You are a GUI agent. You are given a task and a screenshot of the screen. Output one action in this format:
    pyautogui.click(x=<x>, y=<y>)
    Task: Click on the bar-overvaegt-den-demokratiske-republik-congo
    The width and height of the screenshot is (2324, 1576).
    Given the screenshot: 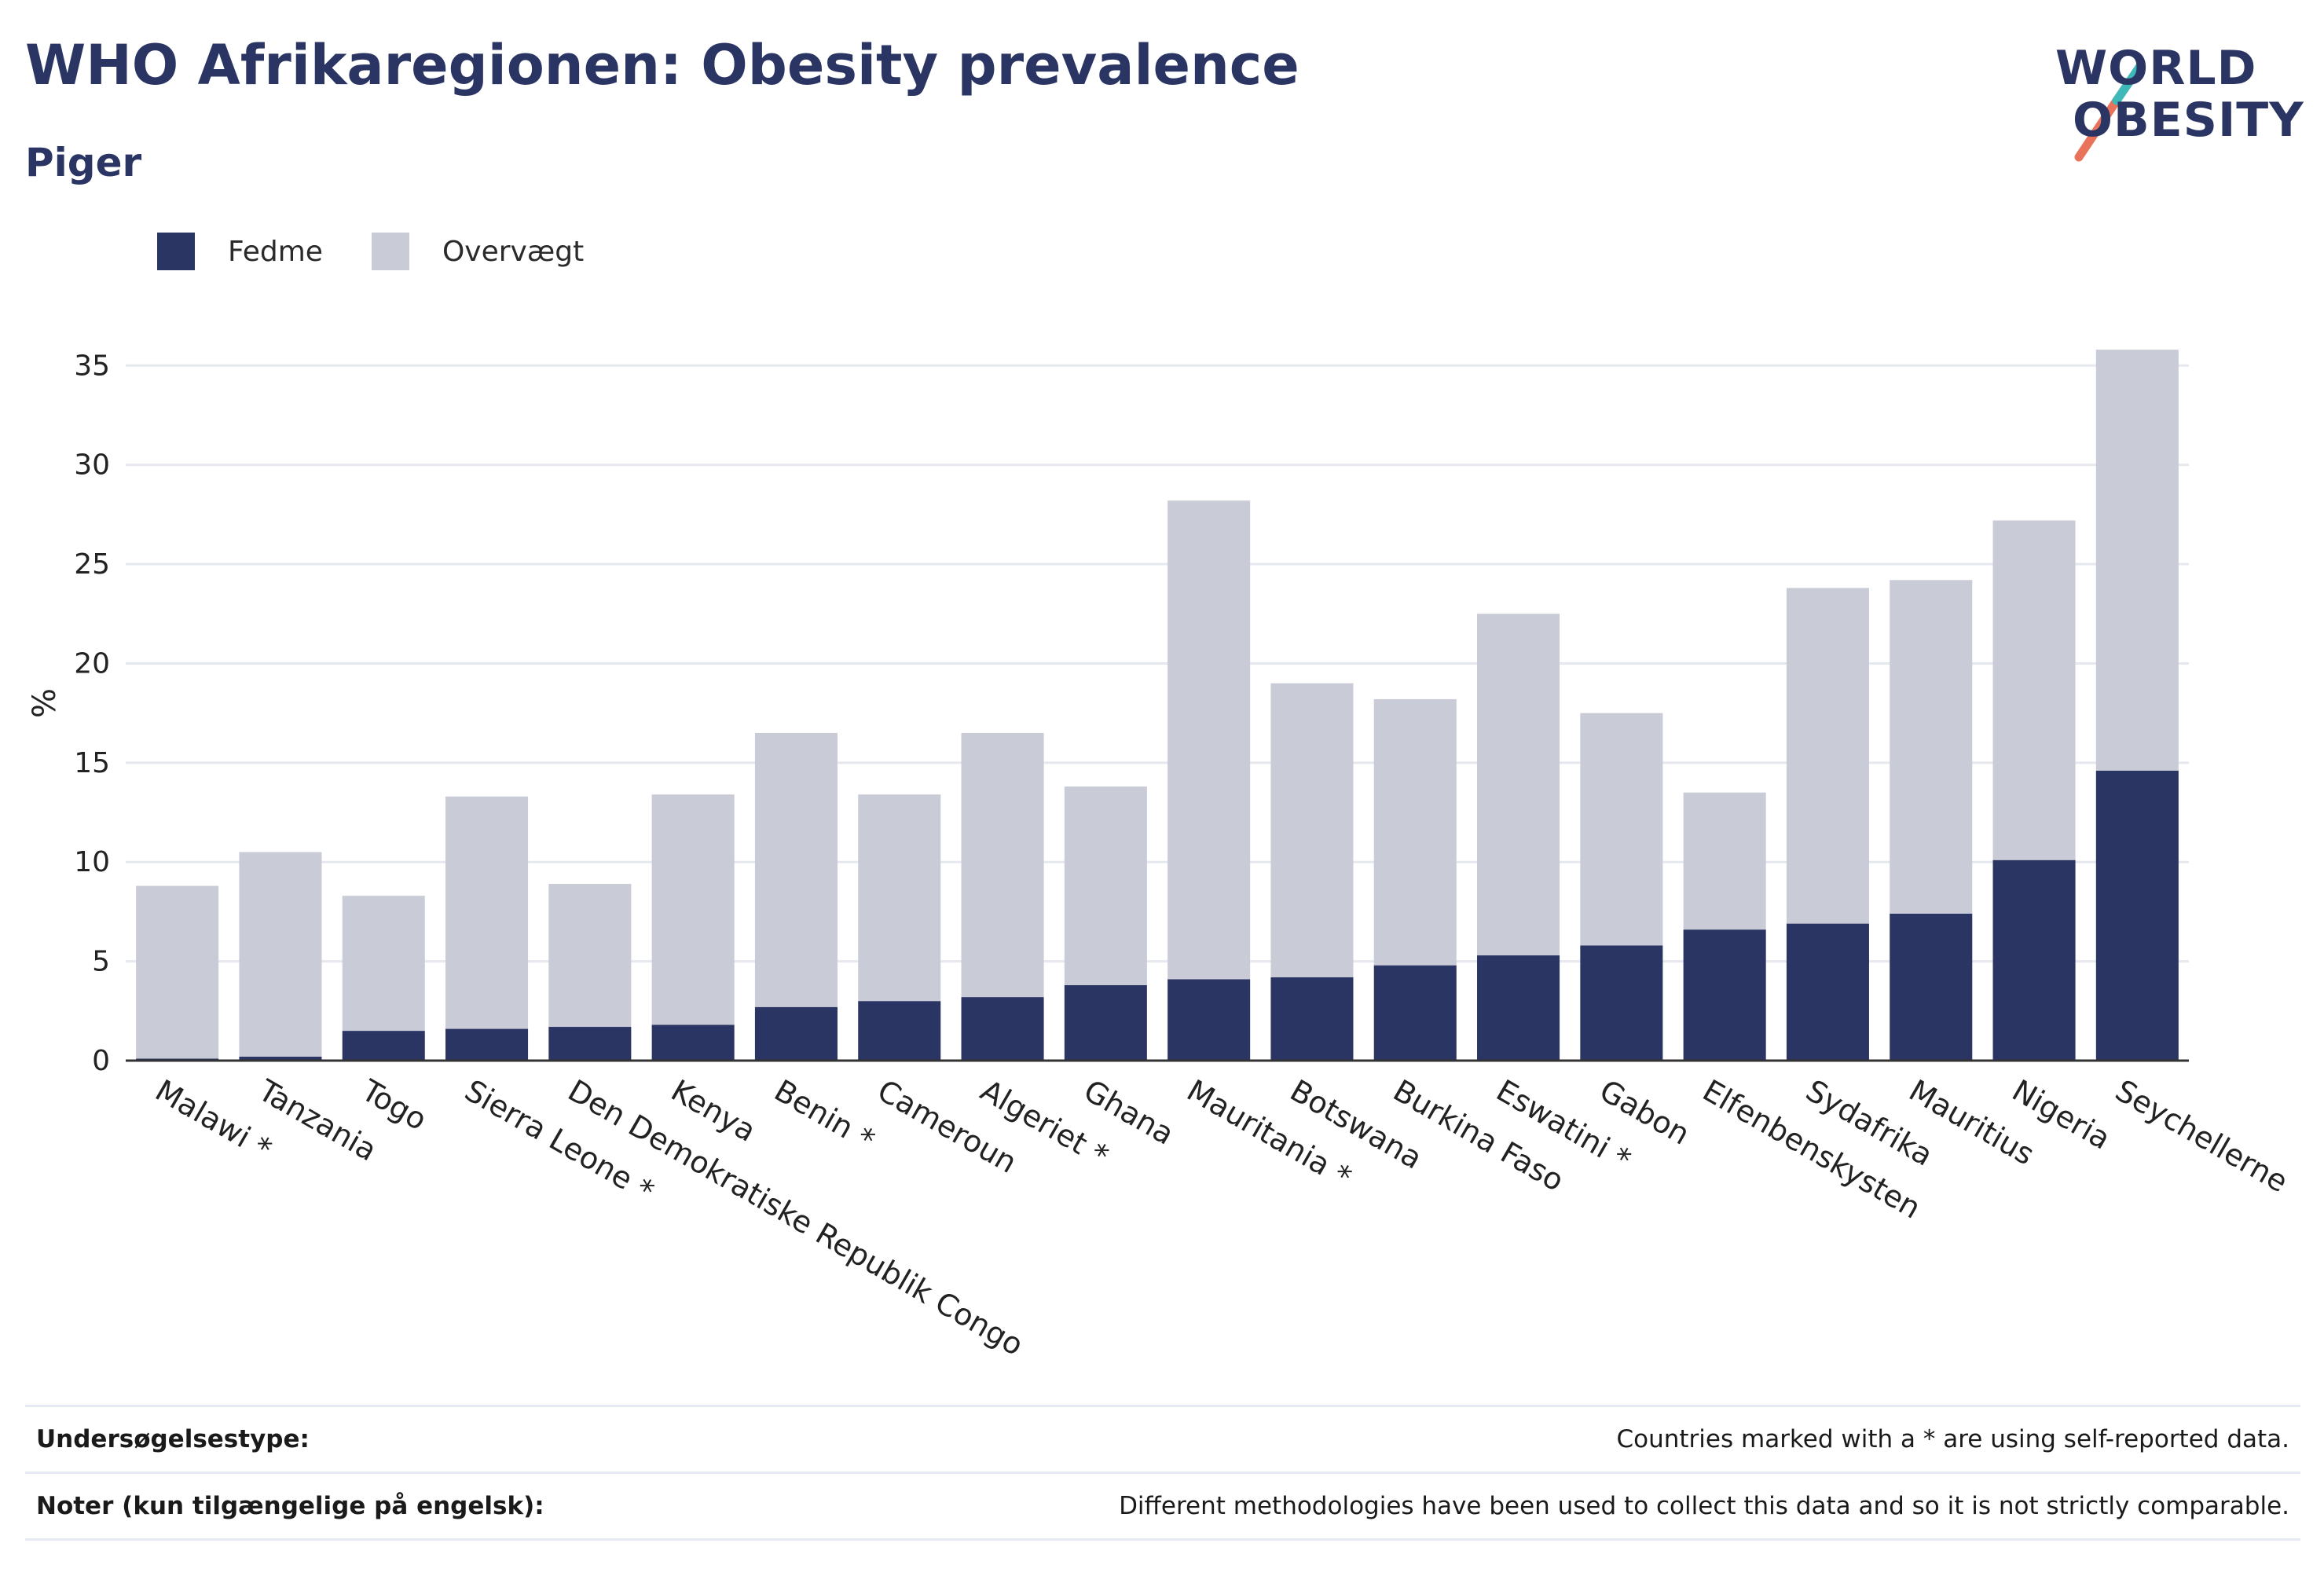 What is the action you would take?
    pyautogui.click(x=590, y=956)
    